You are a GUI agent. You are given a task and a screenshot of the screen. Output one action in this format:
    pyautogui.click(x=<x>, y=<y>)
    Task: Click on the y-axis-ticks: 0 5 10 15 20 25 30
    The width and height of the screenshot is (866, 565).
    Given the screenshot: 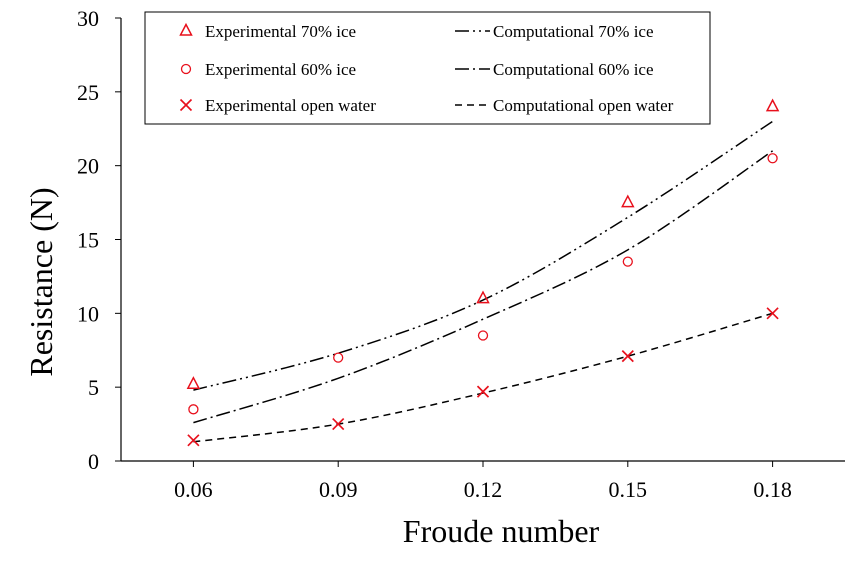 What is the action you would take?
    pyautogui.click(x=99, y=240)
    